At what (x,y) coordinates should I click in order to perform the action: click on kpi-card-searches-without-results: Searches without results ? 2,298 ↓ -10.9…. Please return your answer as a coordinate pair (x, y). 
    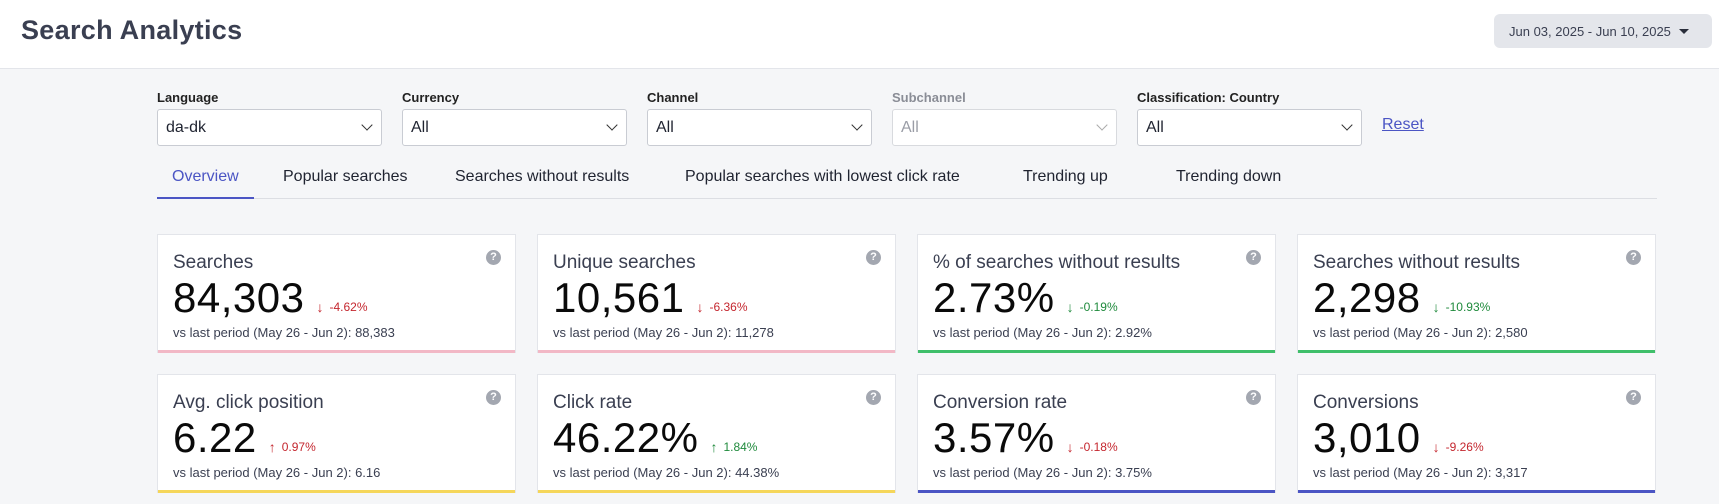
    Looking at the image, I should click on (1476, 293).